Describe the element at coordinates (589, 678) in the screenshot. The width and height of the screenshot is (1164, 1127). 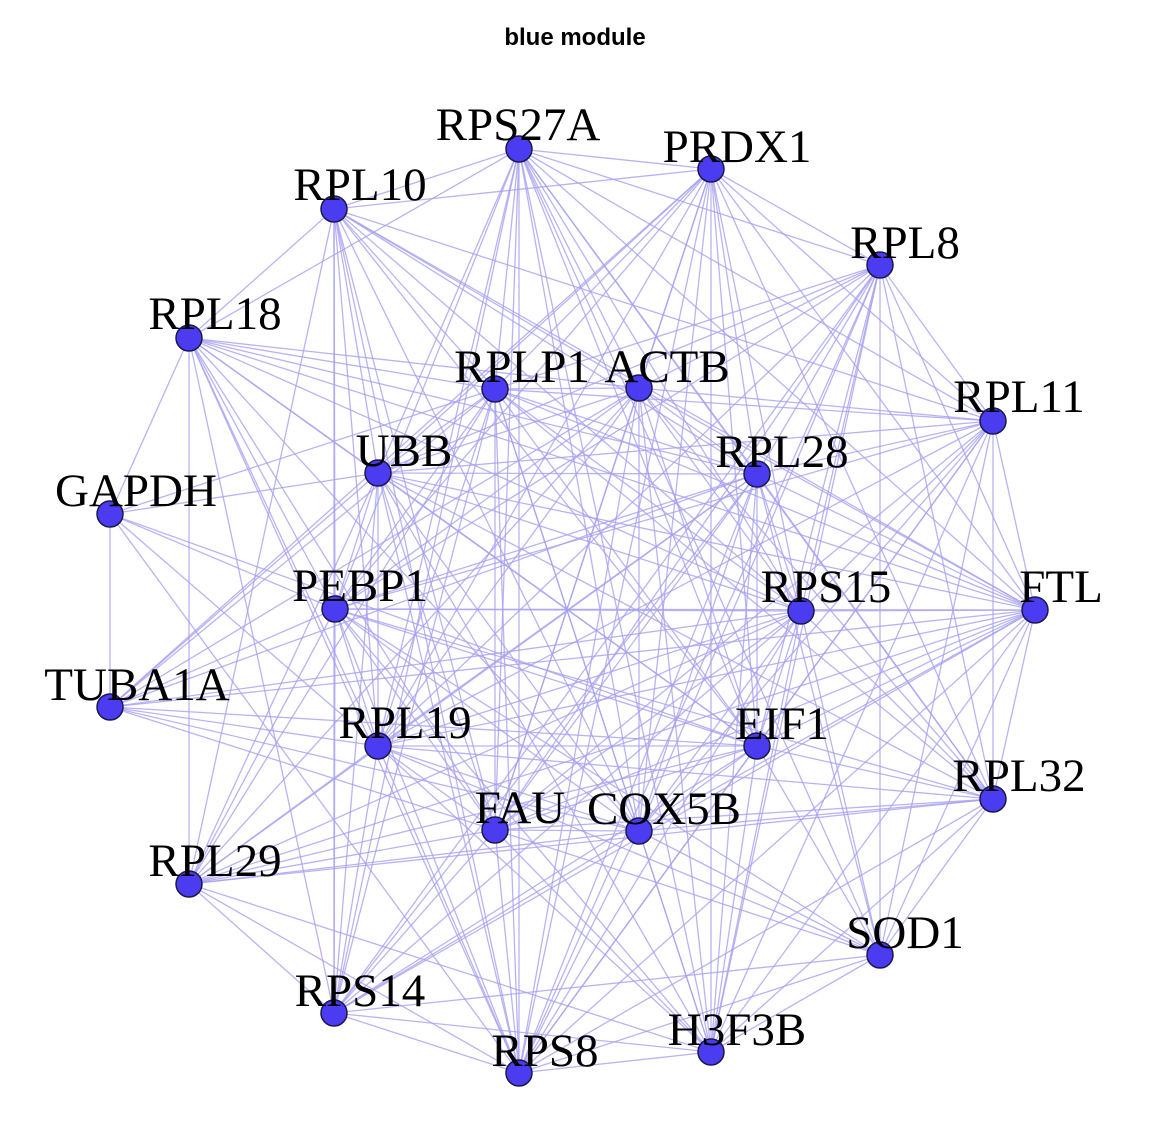
I see `edge-rps15-rpl19` at that location.